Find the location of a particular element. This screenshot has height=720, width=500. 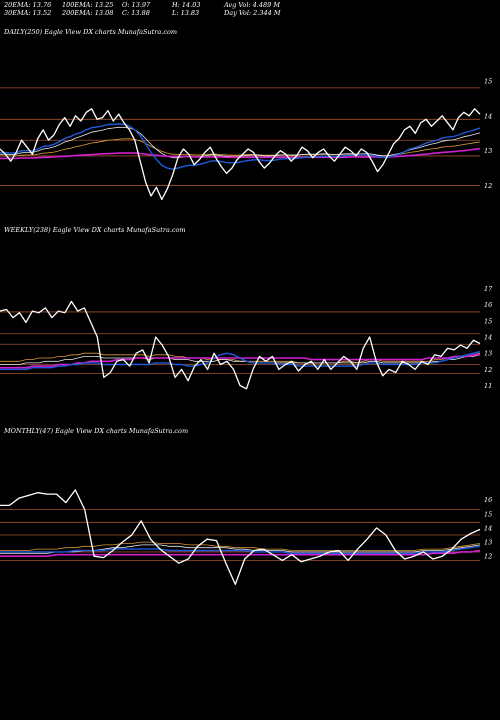

daily-ytick-3: 15 is located at coordinates (488, 81).